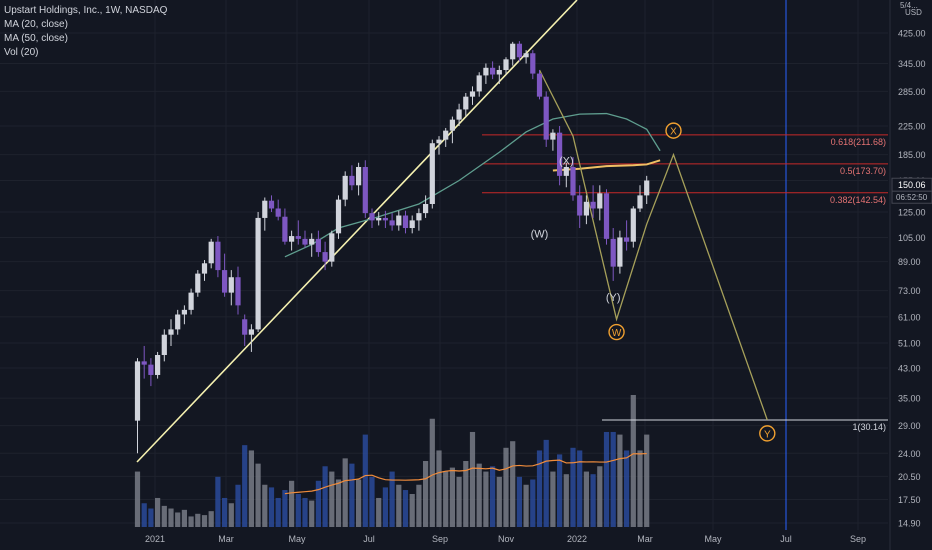  What do you see at coordinates (909, 369) in the screenshot?
I see `price-tick-label: 43.00` at bounding box center [909, 369].